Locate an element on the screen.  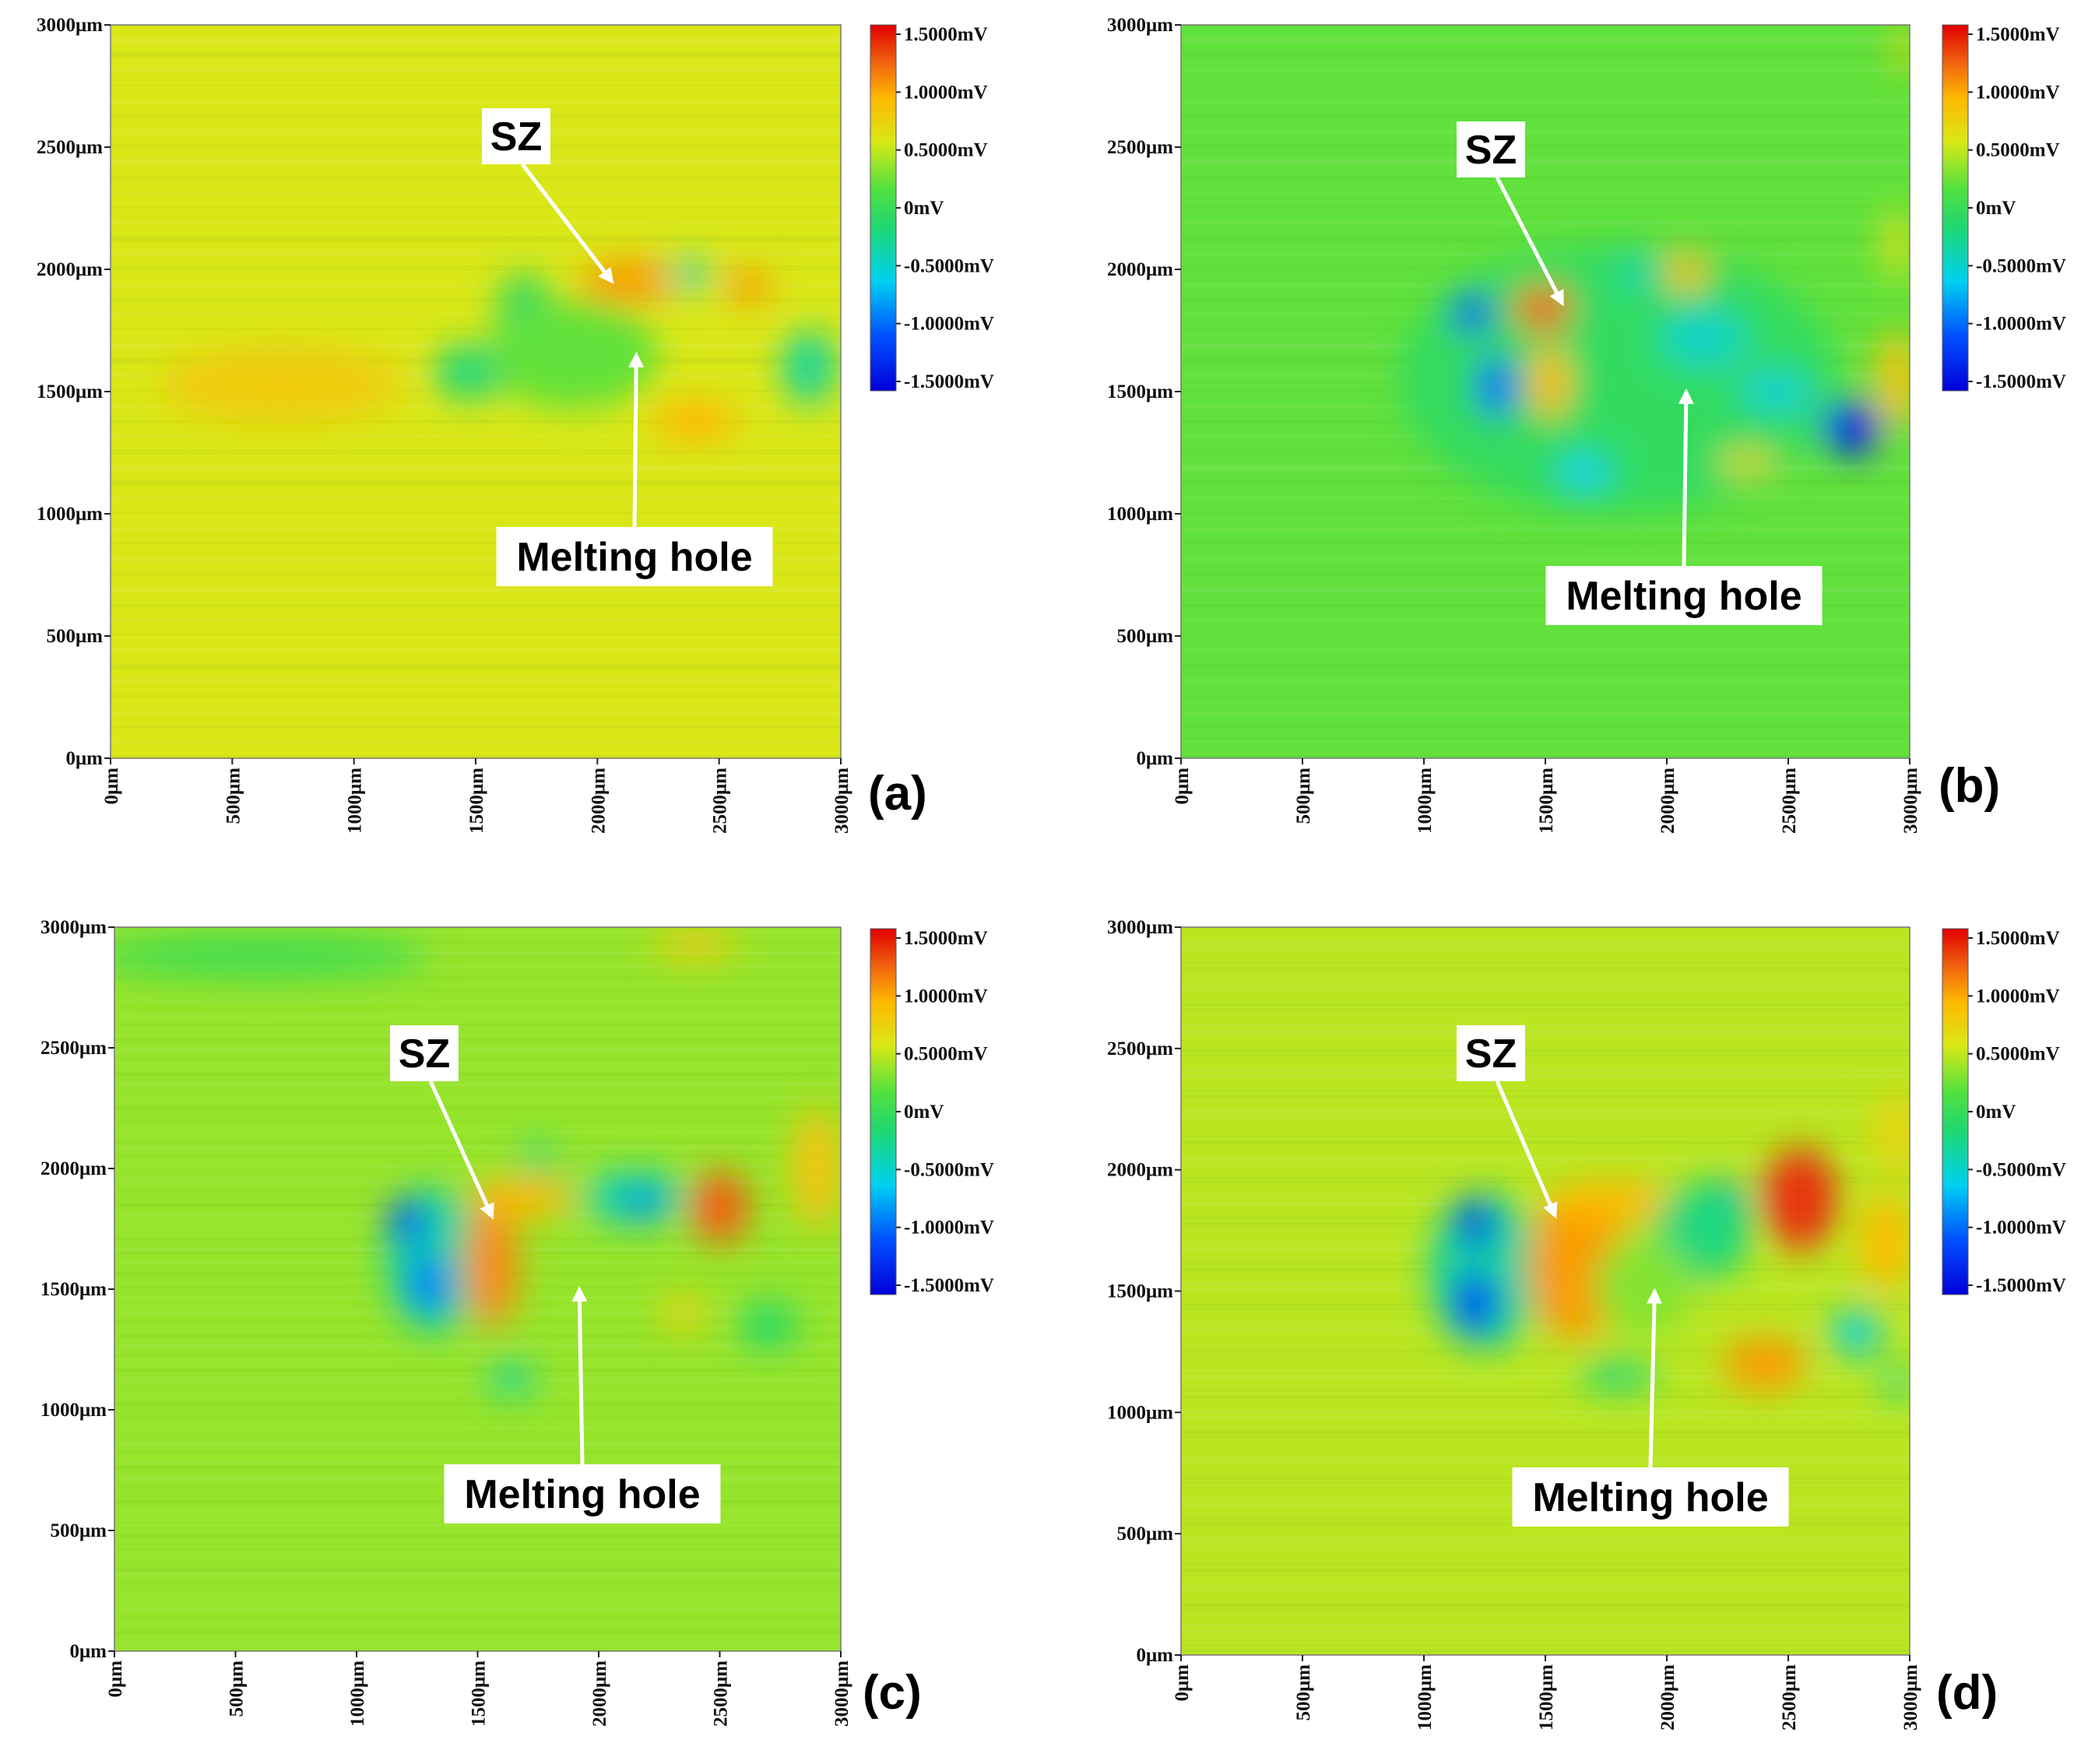
x-tick-label: 1500μm is located at coordinates (1547, 1697).